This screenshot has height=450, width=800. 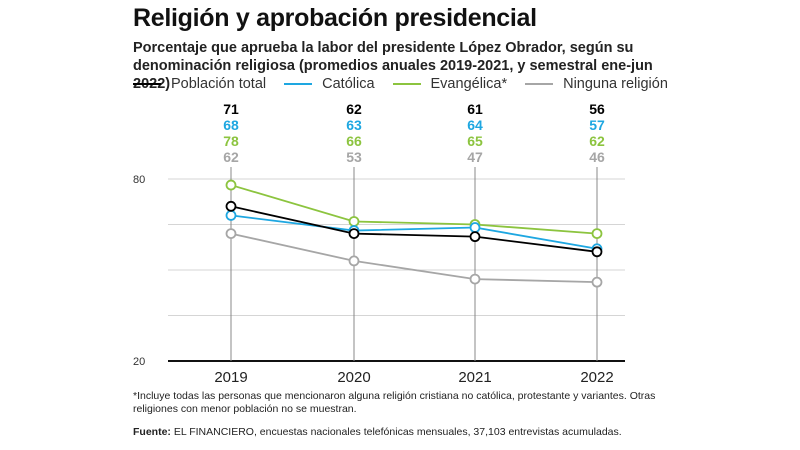 I want to click on source-label: Fuente:, so click(x=152, y=432).